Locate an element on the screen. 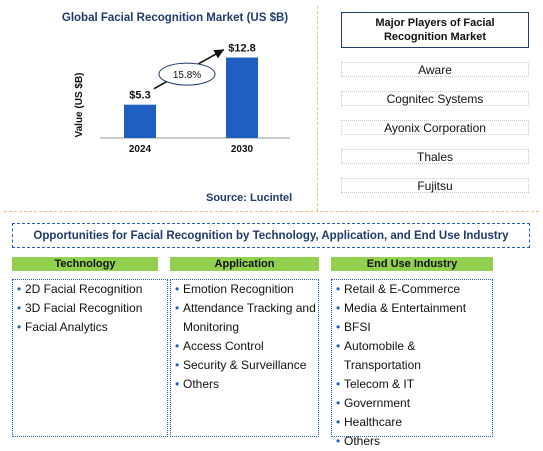  cagr-label: 15.8% is located at coordinates (187, 75).